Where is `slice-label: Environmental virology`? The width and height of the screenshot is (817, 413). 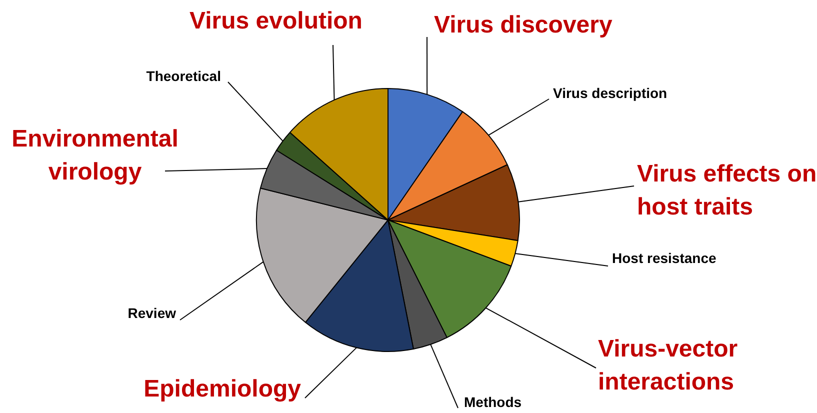 slice-label: Environmental virology is located at coordinates (95, 156).